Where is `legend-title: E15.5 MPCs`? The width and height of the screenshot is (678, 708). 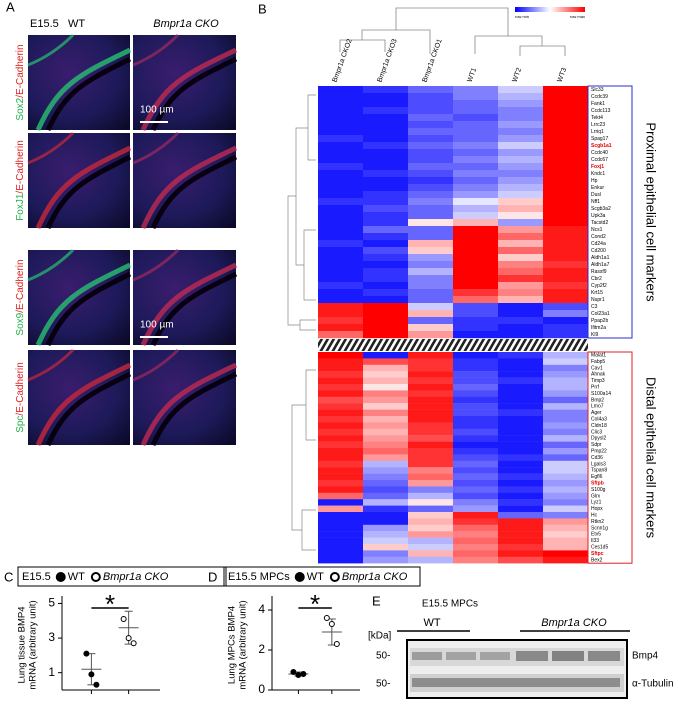
legend-title: E15.5 MPCs is located at coordinates (259, 577).